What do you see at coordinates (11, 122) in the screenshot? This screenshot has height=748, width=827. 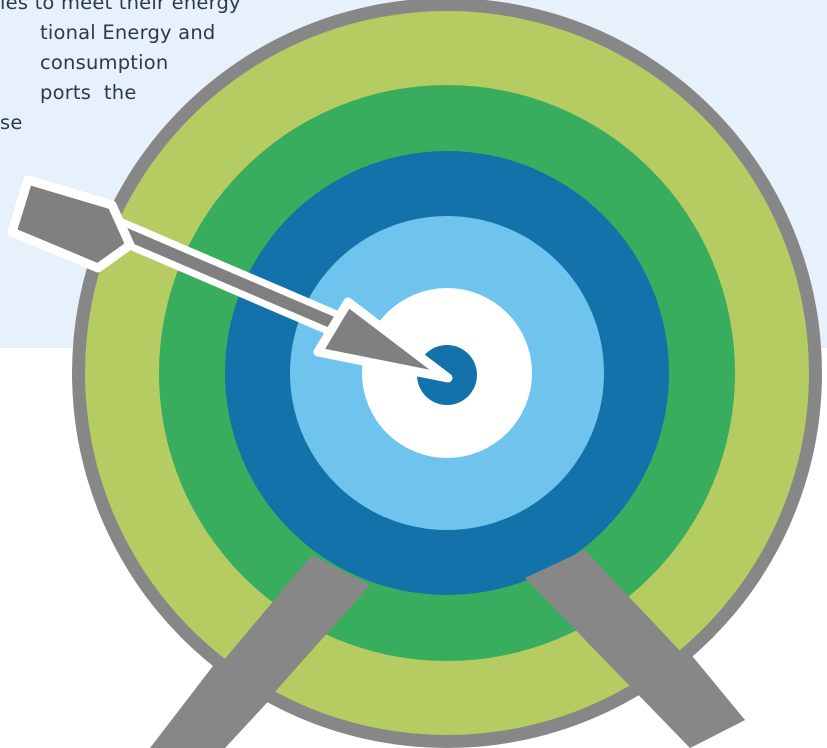 I see `intro-line-5: se` at bounding box center [11, 122].